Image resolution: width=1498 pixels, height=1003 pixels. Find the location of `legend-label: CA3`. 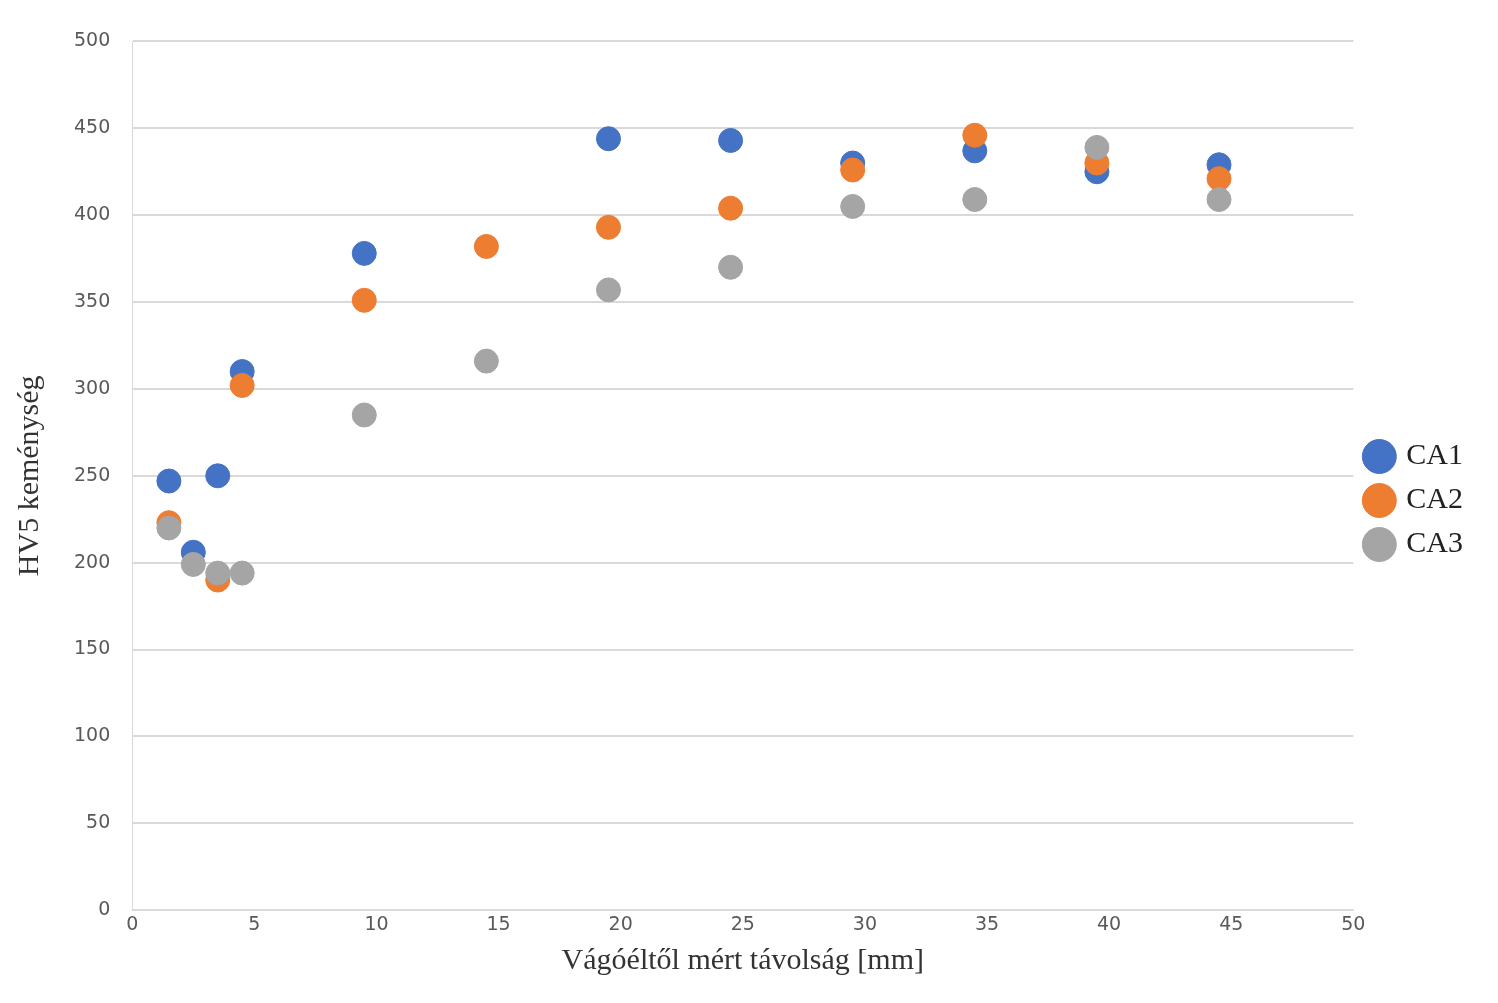

legend-label: CA3 is located at coordinates (1435, 542).